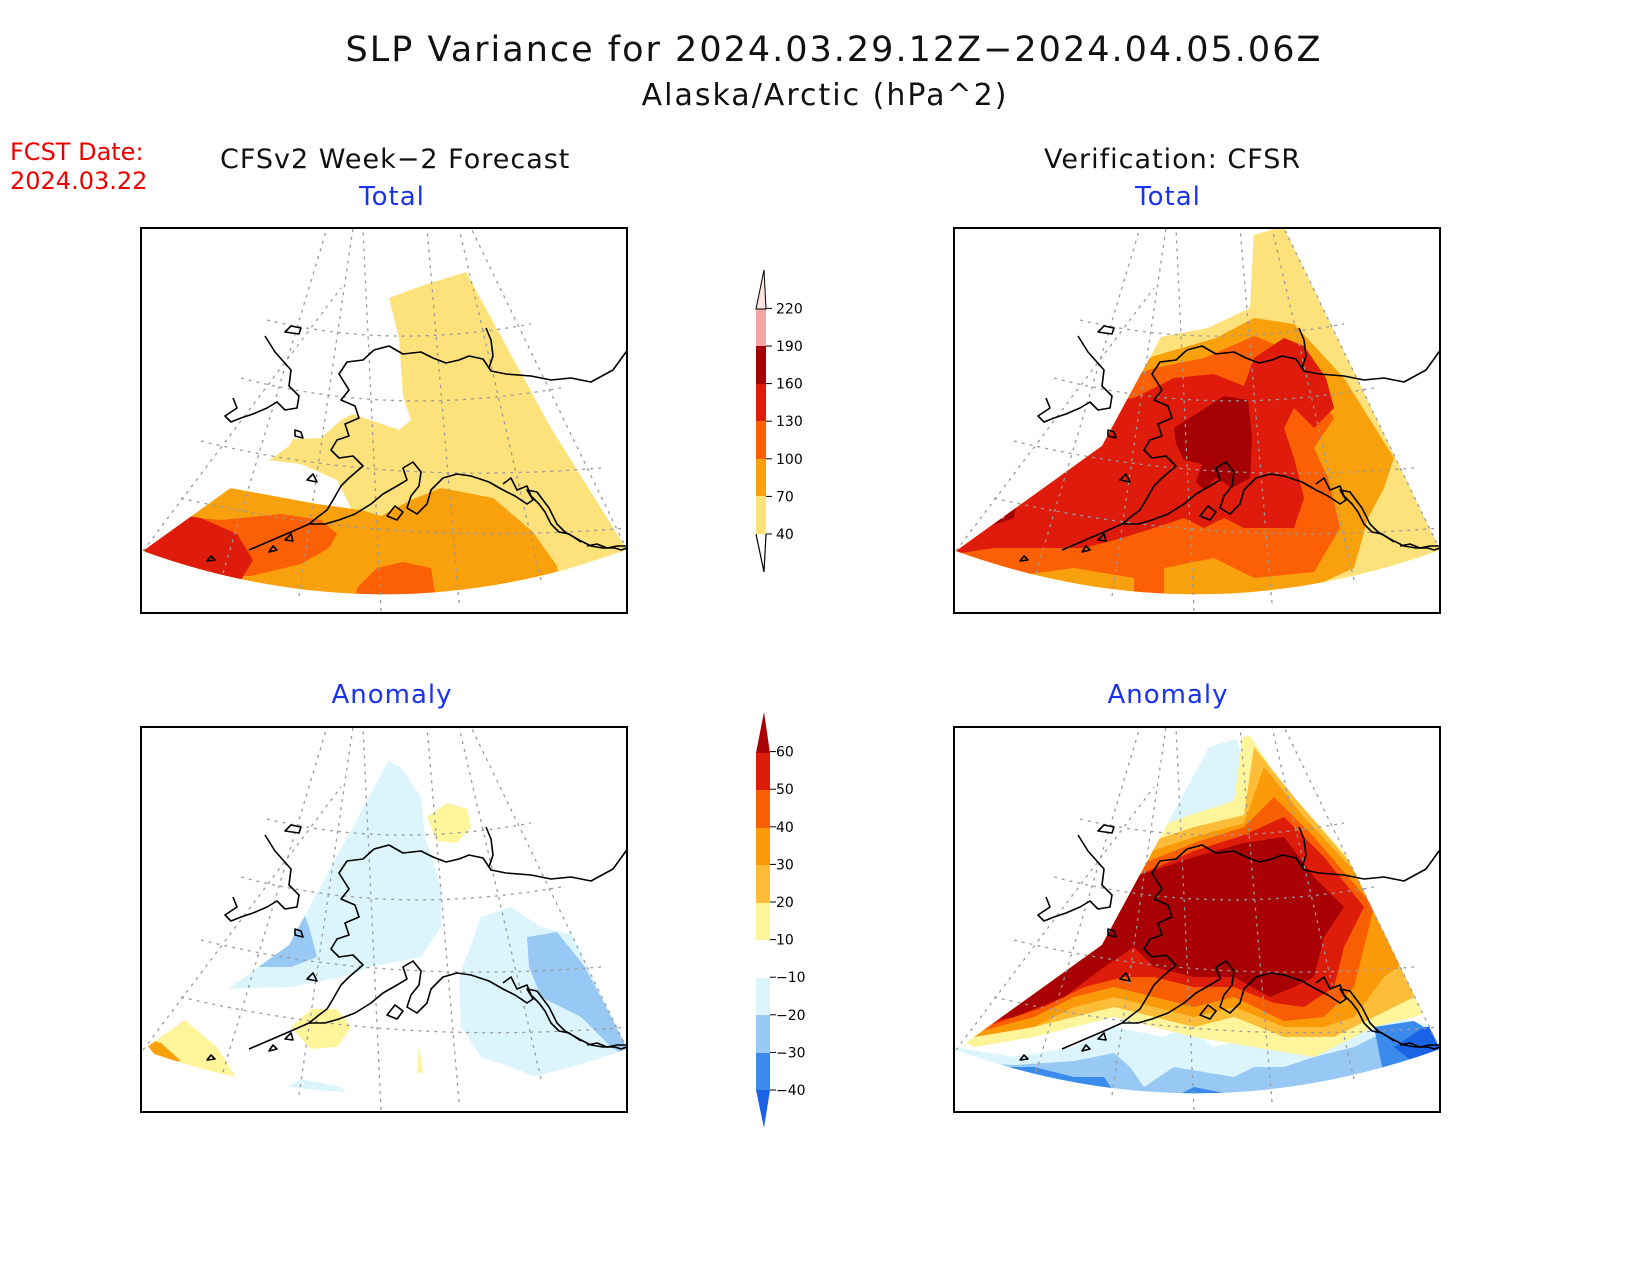  Describe the element at coordinates (785, 753) in the screenshot. I see `colorbar-anomaly-label: 60` at that location.